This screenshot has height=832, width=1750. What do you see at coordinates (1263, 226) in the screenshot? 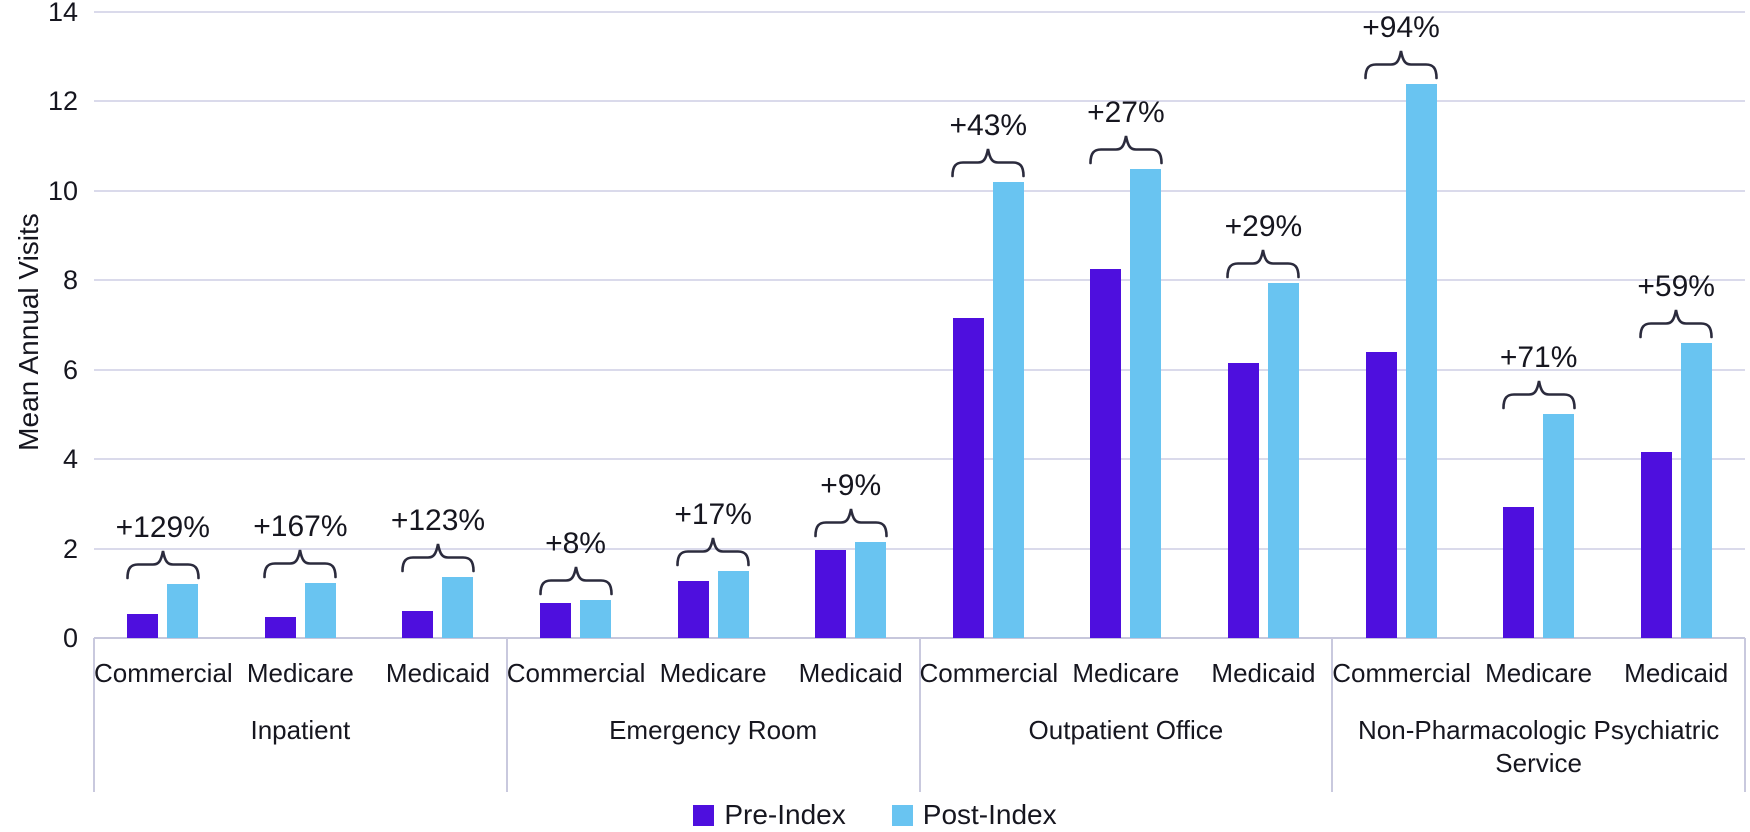
I see `percent-change-label: +29%` at bounding box center [1263, 226].